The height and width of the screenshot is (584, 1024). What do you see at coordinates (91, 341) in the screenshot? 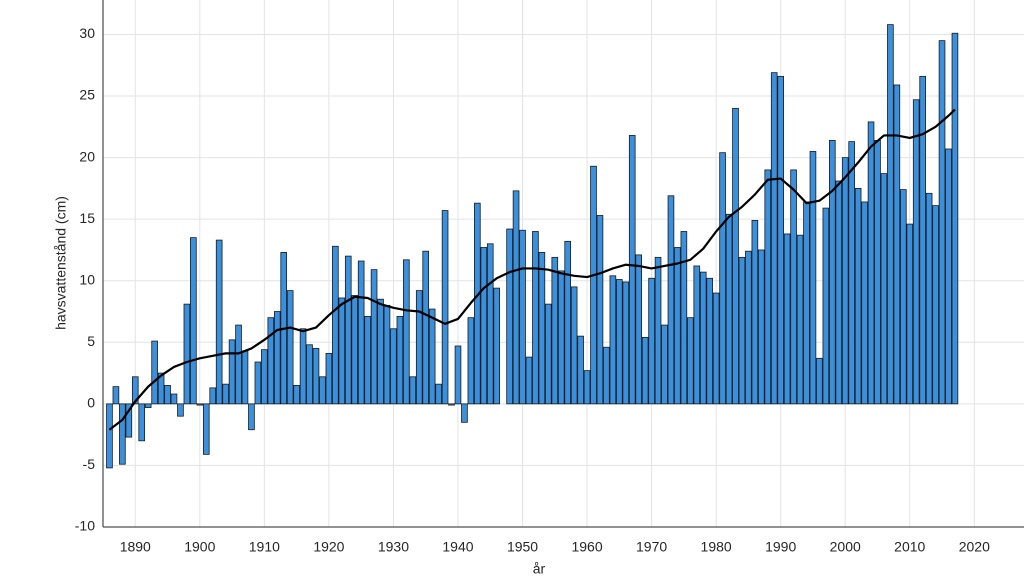
I see `y-tick-label: 5` at bounding box center [91, 341].